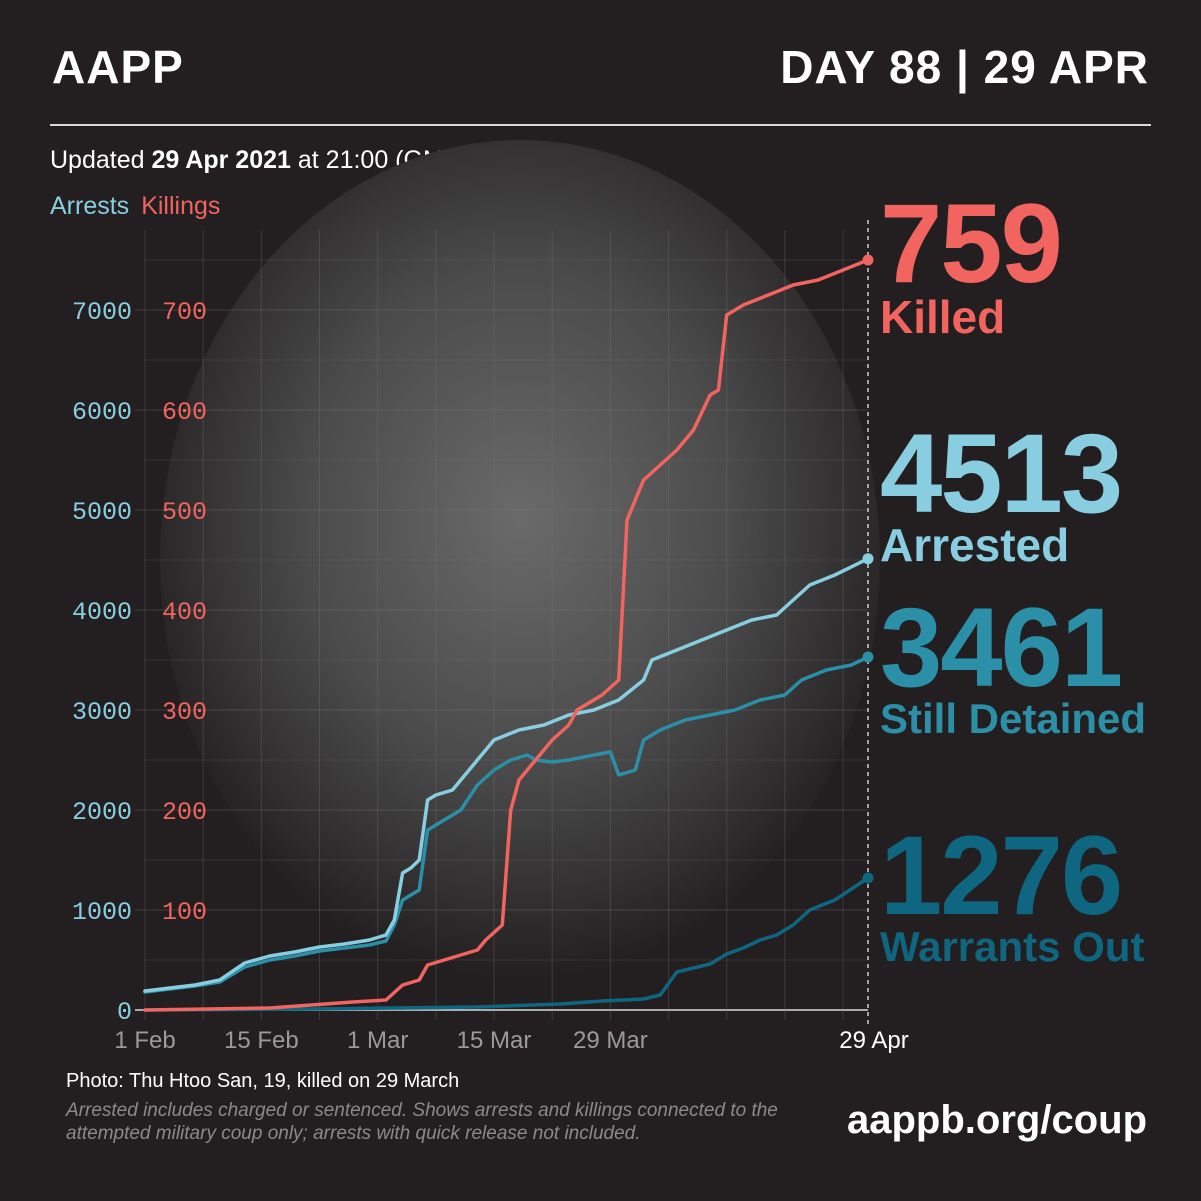 The width and height of the screenshot is (1201, 1201). I want to click on detained-count: 3461, so click(1001, 647).